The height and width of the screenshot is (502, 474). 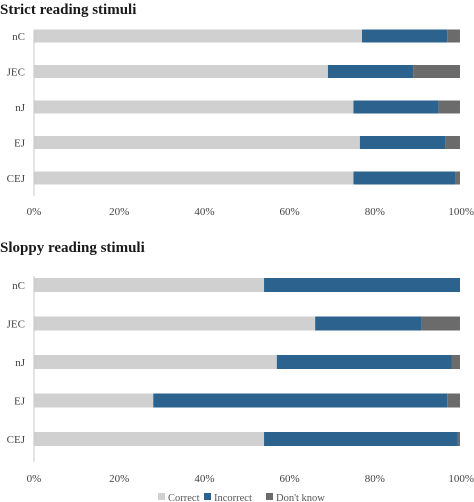 What do you see at coordinates (149, 439) in the screenshot?
I see `bar-sloppy-cej-correct` at bounding box center [149, 439].